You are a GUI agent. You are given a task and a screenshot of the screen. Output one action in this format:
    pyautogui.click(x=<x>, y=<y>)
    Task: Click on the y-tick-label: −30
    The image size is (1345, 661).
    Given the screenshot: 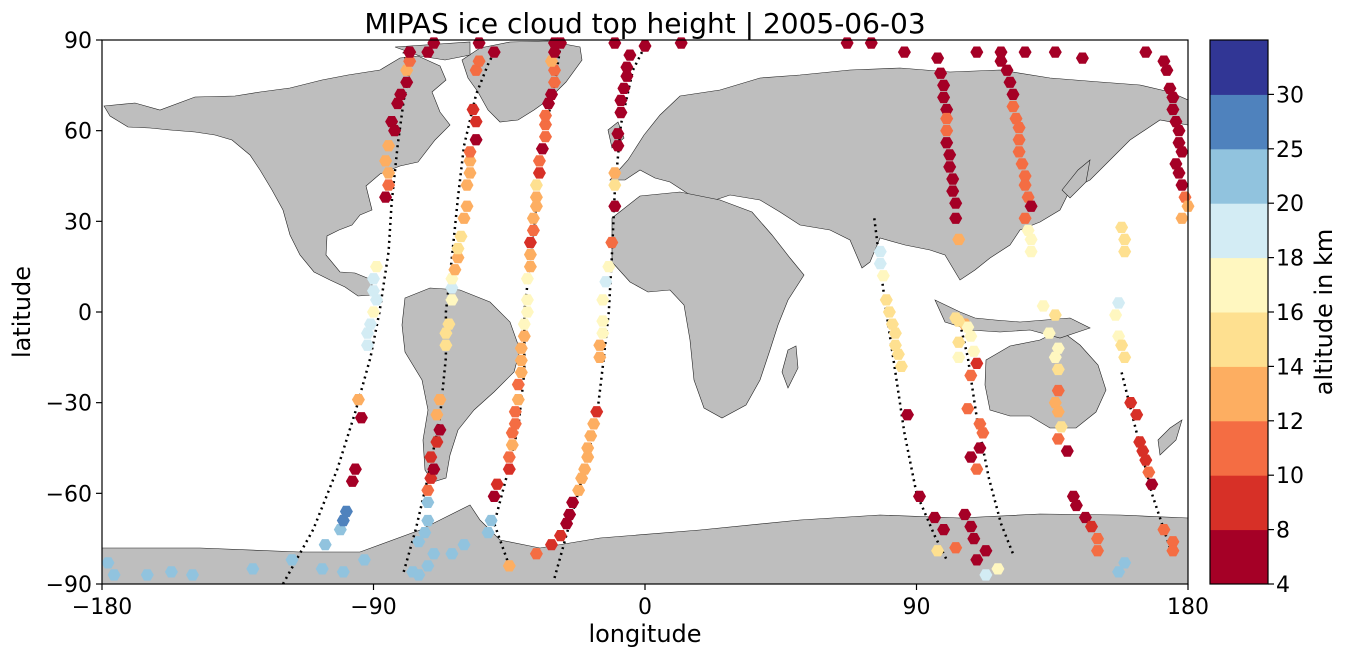 What is the action you would take?
    pyautogui.click(x=69, y=404)
    